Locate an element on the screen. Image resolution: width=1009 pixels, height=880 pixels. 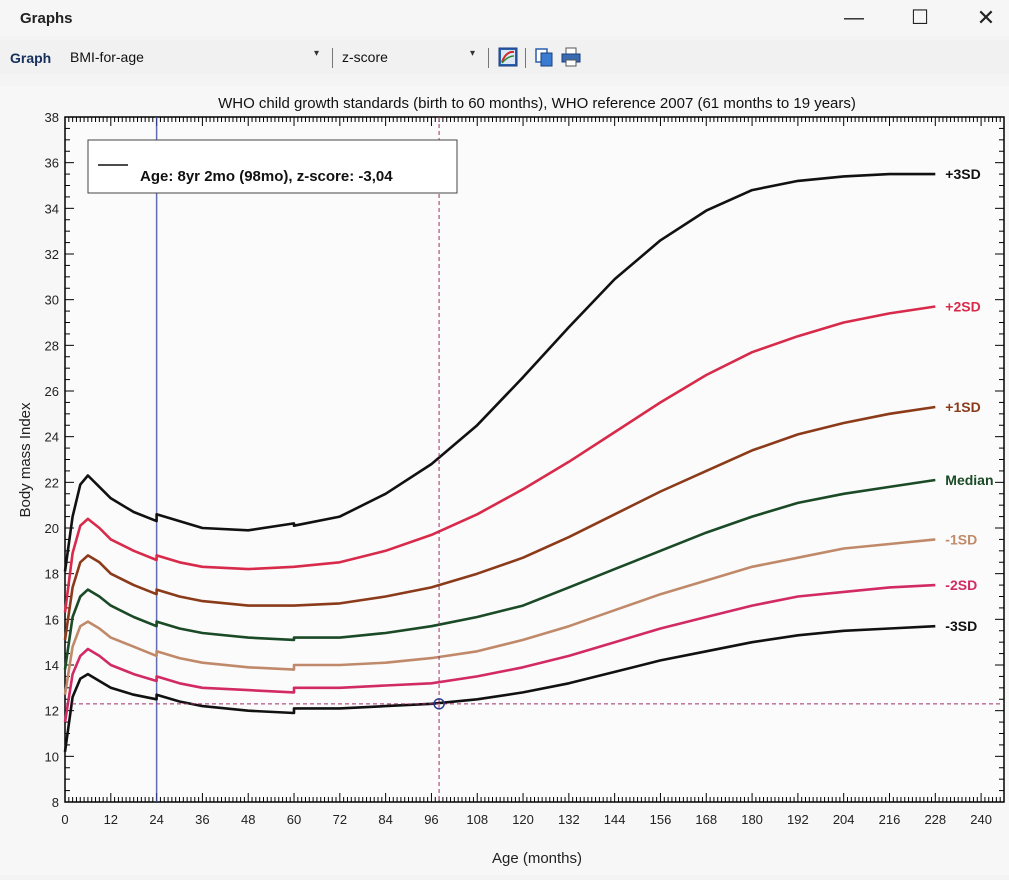
graph-toolbar: Graph BMI-for-age ▾ z-score ▾ is located at coordinates (504, 57).